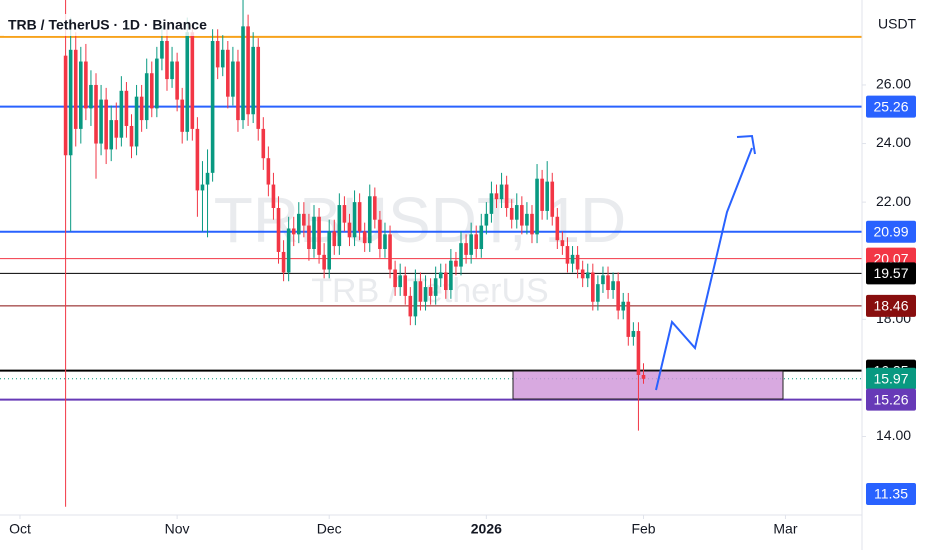  I want to click on y-tick-label: 22.00, so click(893, 201).